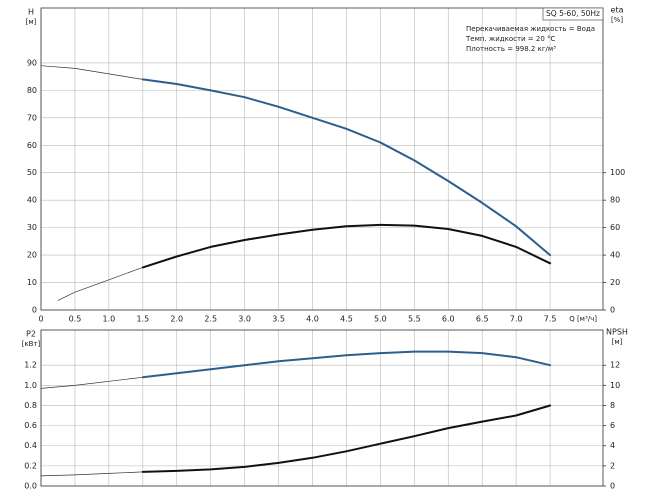  What do you see at coordinates (612, 445) in the screenshot?
I see `y2-tick-label: 4` at bounding box center [612, 445].